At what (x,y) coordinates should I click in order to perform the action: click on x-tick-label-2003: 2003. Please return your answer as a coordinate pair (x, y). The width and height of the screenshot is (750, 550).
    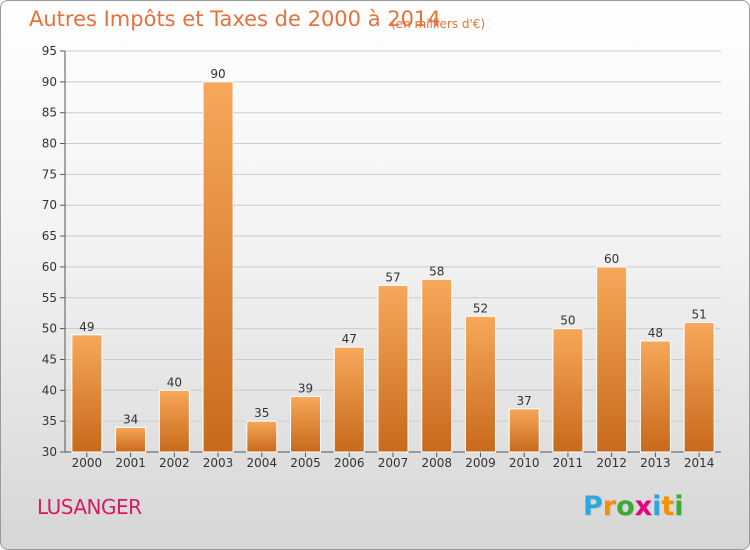
    Looking at the image, I should click on (218, 463).